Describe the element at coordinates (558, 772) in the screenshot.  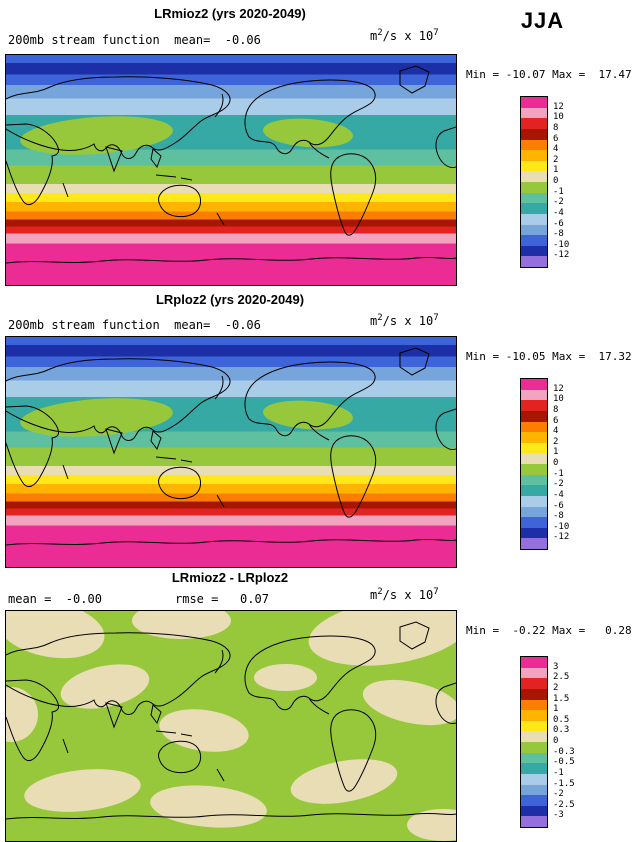
I see `colorbar-tick-label: -1` at that location.